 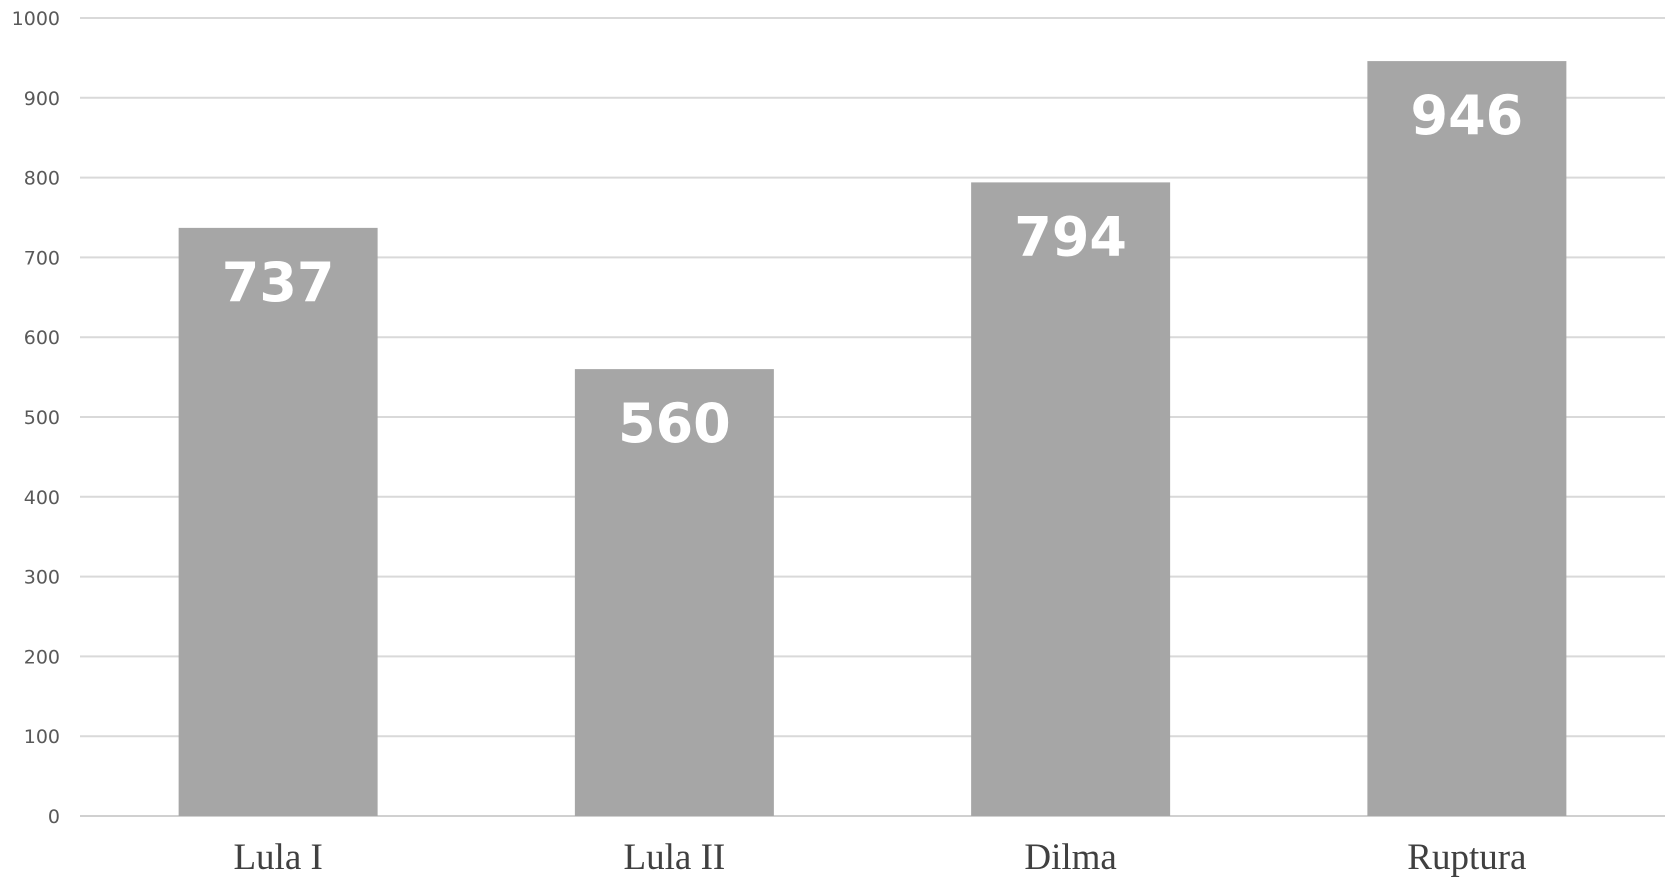 I want to click on y-axis-ticks: 0 100 200 300 400 500 600 700 800 900 1000, so click(x=36, y=418).